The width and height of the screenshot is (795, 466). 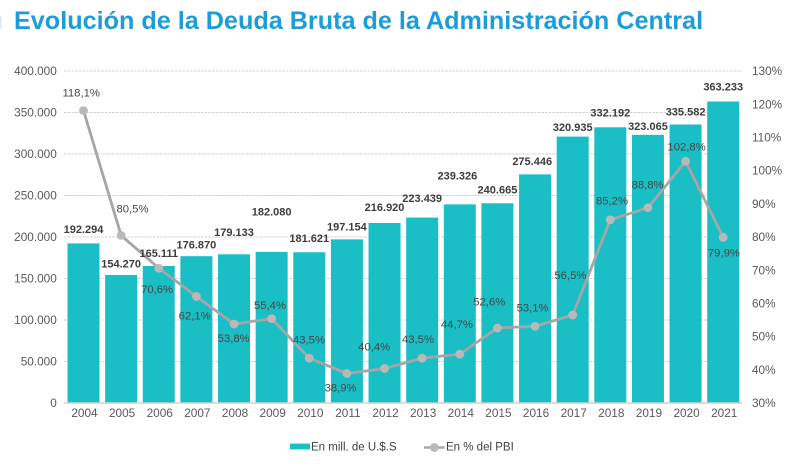 What do you see at coordinates (536, 413) in the screenshot?
I see `svg-text: 2016` at bounding box center [536, 413].